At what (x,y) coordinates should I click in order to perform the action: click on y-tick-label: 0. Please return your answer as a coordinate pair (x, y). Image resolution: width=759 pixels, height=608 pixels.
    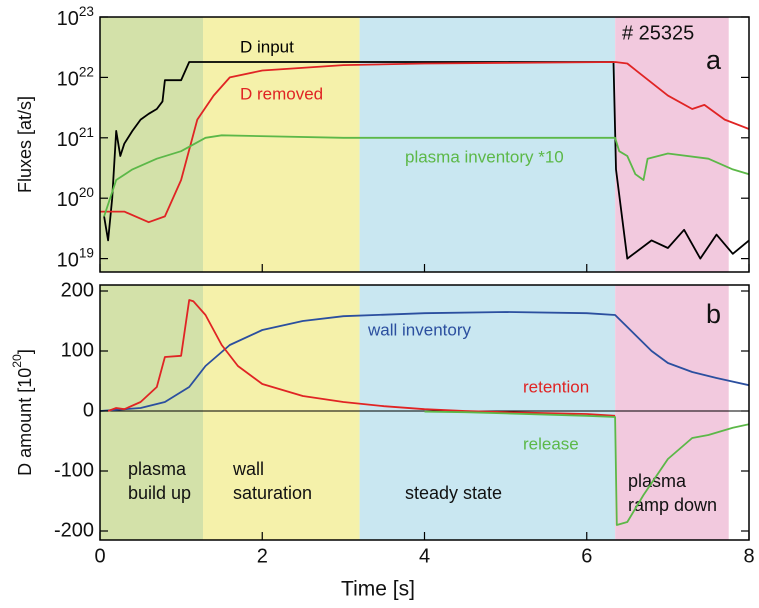
    Looking at the image, I should click on (88, 410).